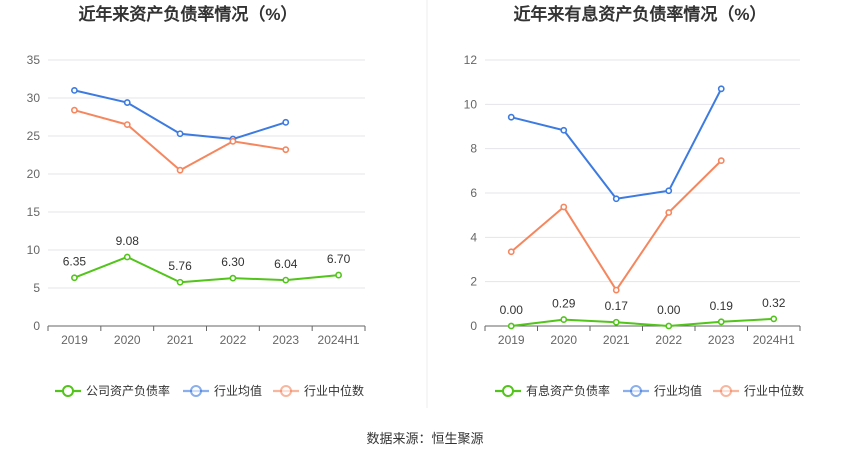  Describe the element at coordinates (75, 262) in the screenshot. I see `data-label: 6.35` at that location.